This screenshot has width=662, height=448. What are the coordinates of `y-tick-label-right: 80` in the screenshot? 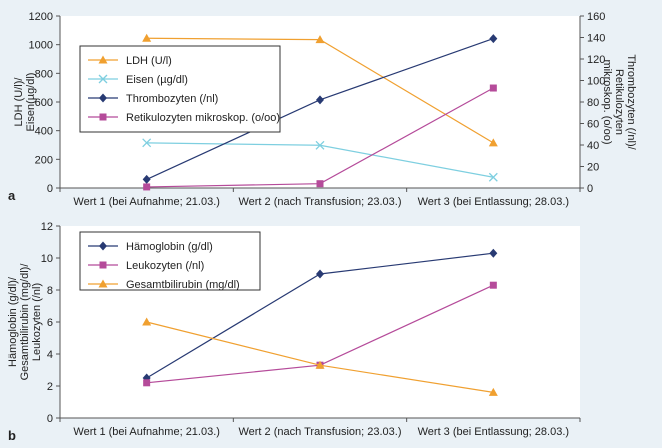 It's located at (593, 103).